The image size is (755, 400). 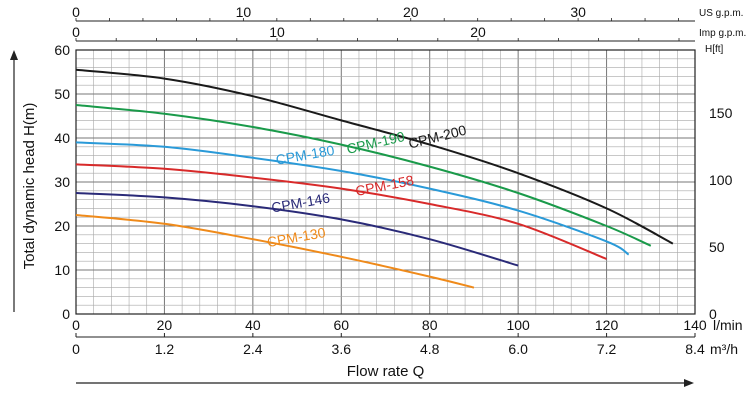 What do you see at coordinates (478, 32) in the screenshot?
I see `imp-gpm-tick-label: 20` at bounding box center [478, 32].